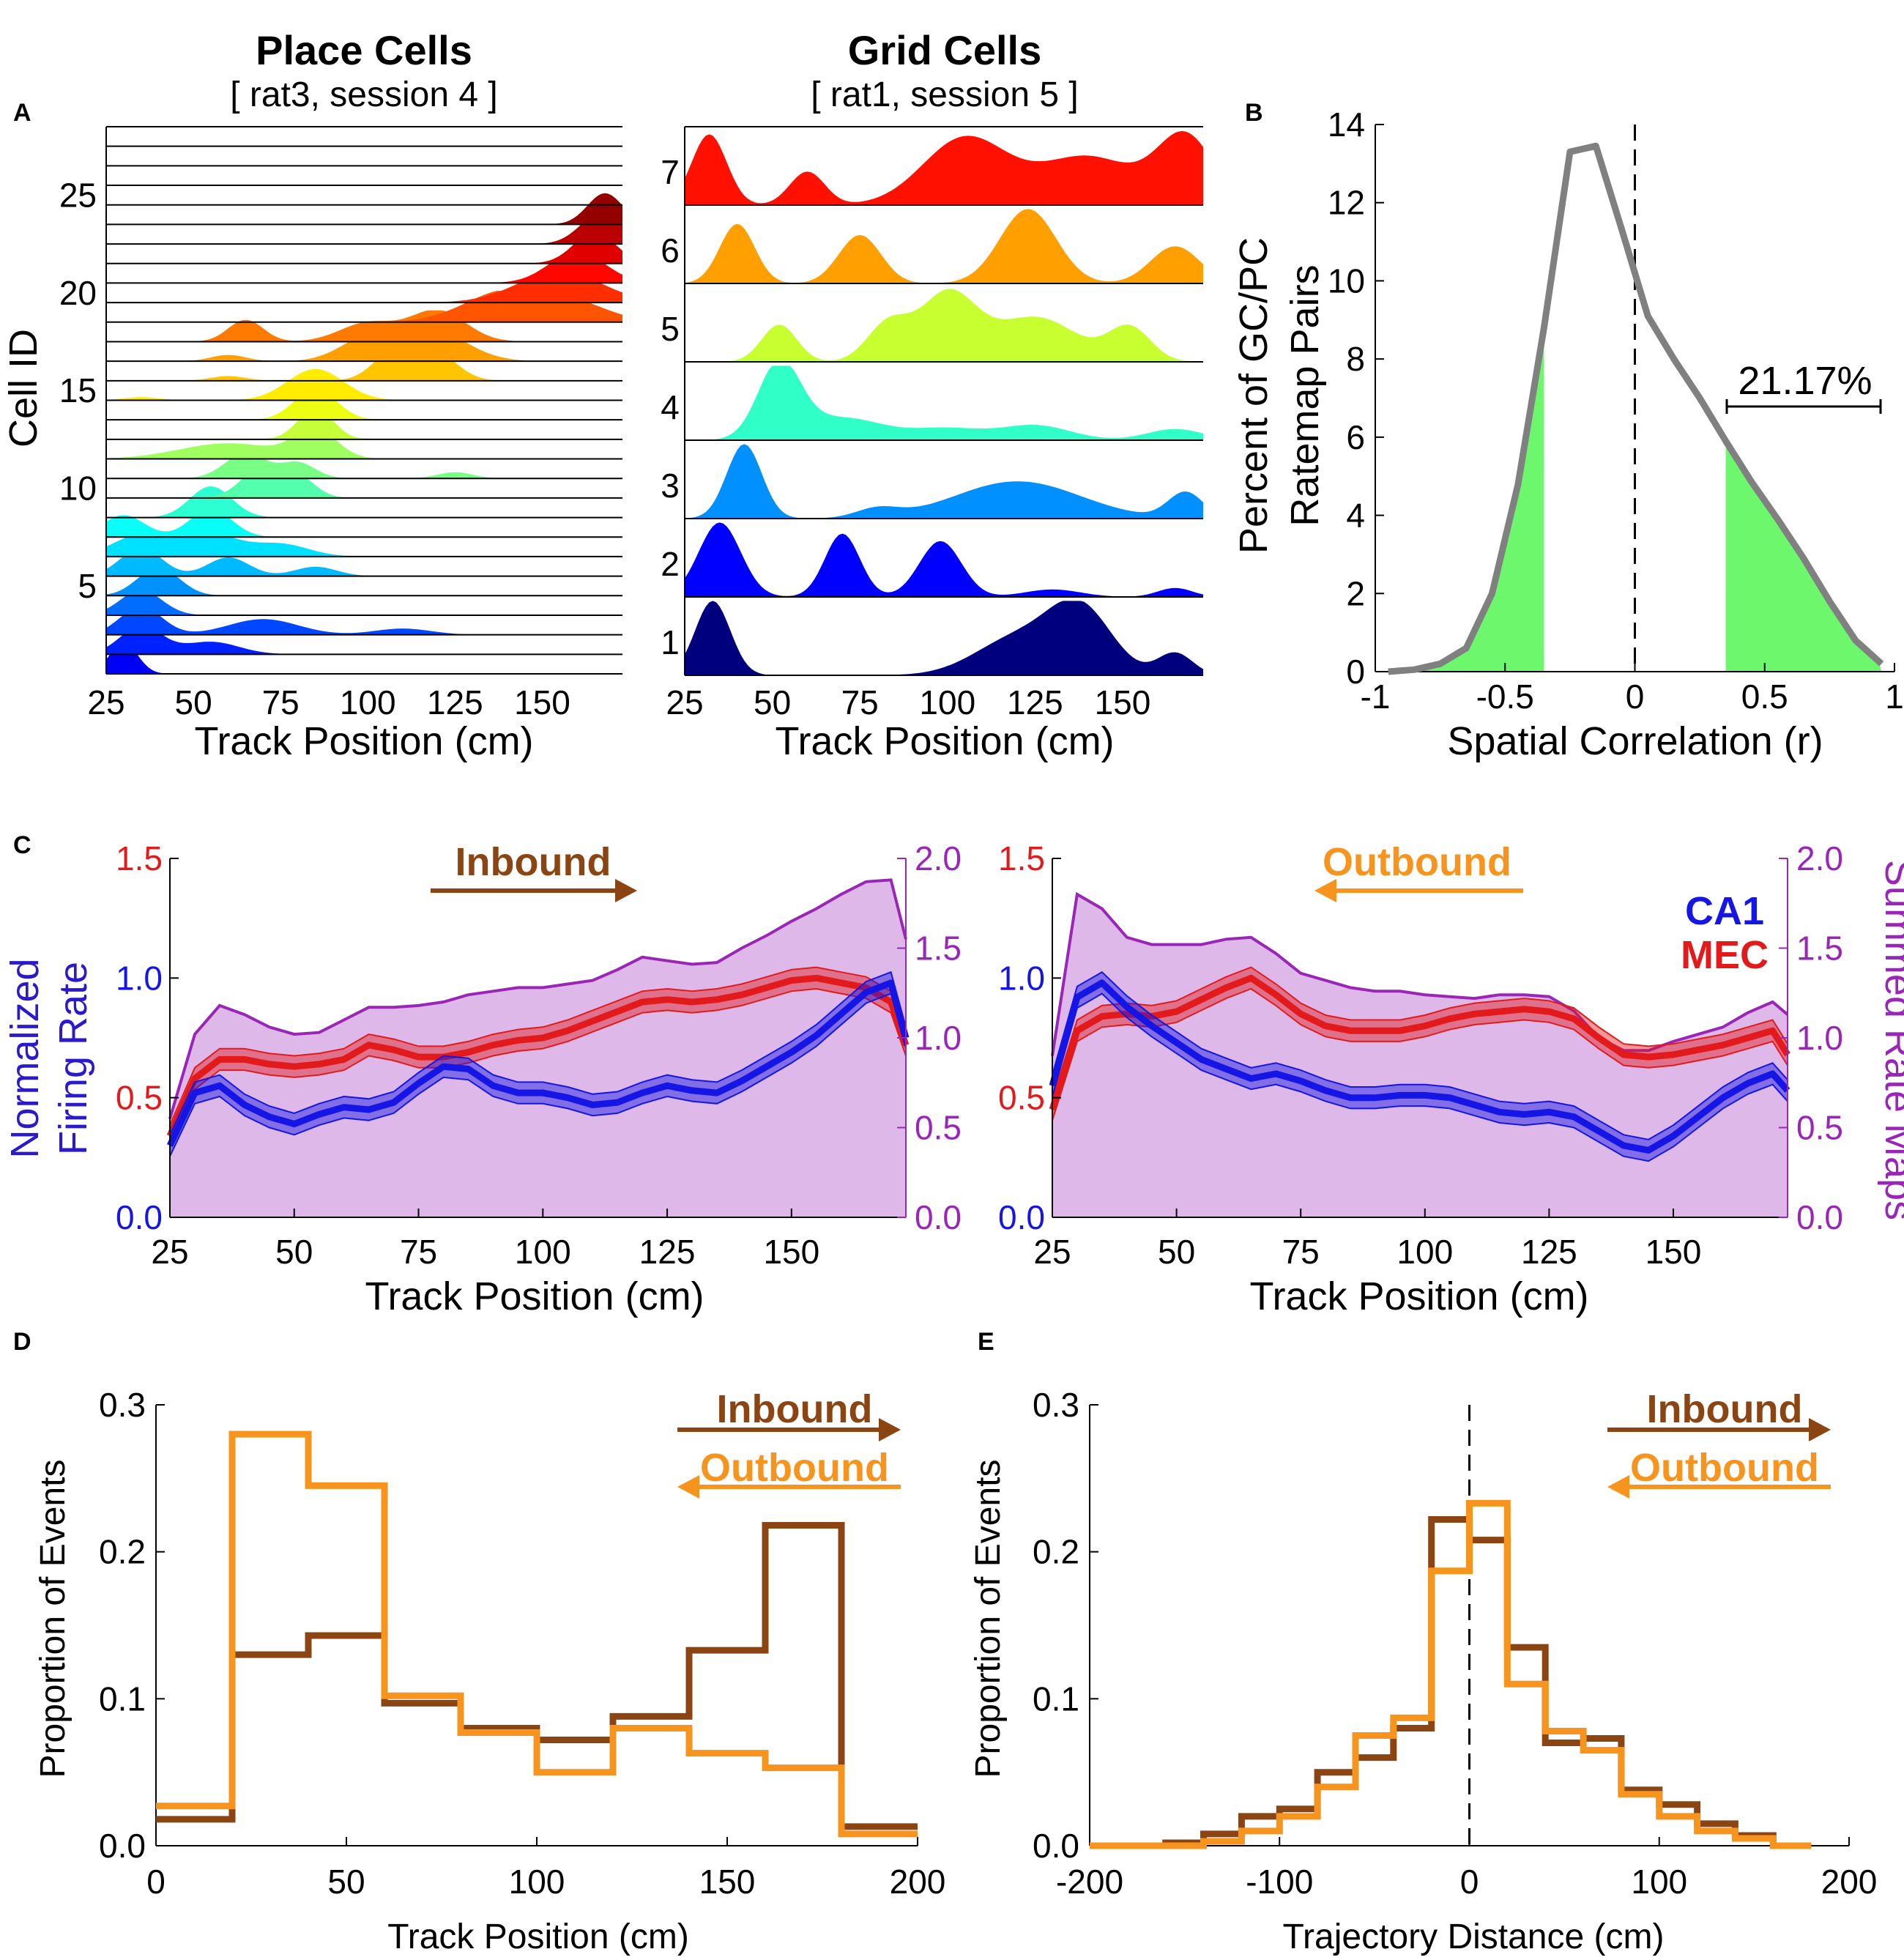 This screenshot has height=1960, width=1904. Describe the element at coordinates (668, 1252) in the screenshot. I see `c-x-tick-label: 125` at that location.